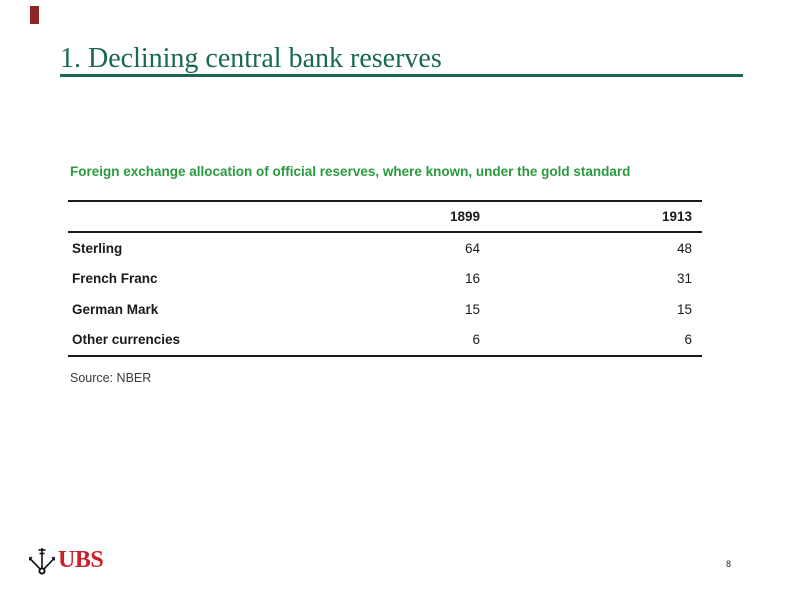 This screenshot has height=594, width=792. I want to click on row-value-1899: 6, so click(476, 340).